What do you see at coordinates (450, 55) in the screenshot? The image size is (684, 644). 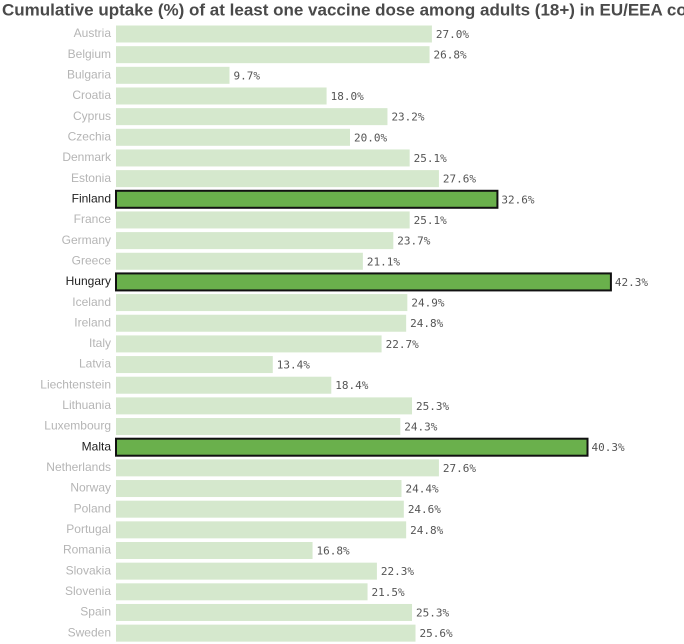 I see `value-label: 26.8%` at bounding box center [450, 55].